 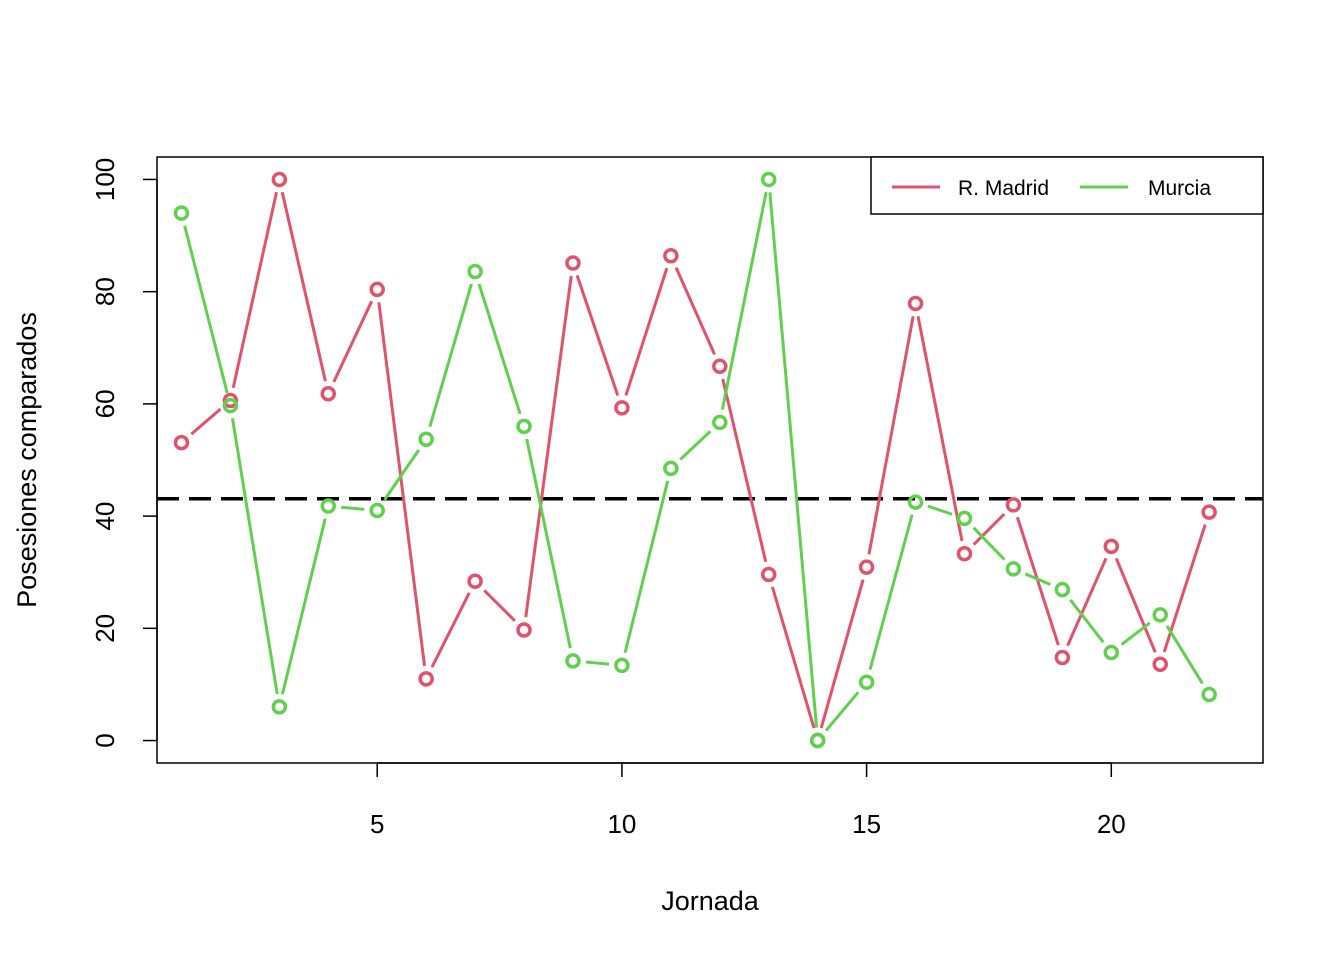 I want to click on y-tick-label: 60, so click(x=105, y=403).